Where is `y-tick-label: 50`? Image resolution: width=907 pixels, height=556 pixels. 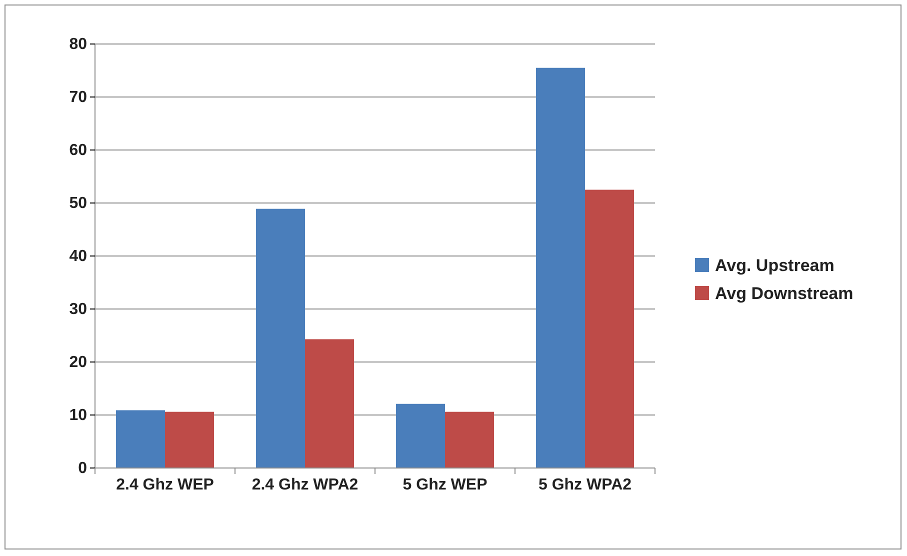
y-tick-label: 50 is located at coordinates (78, 203).